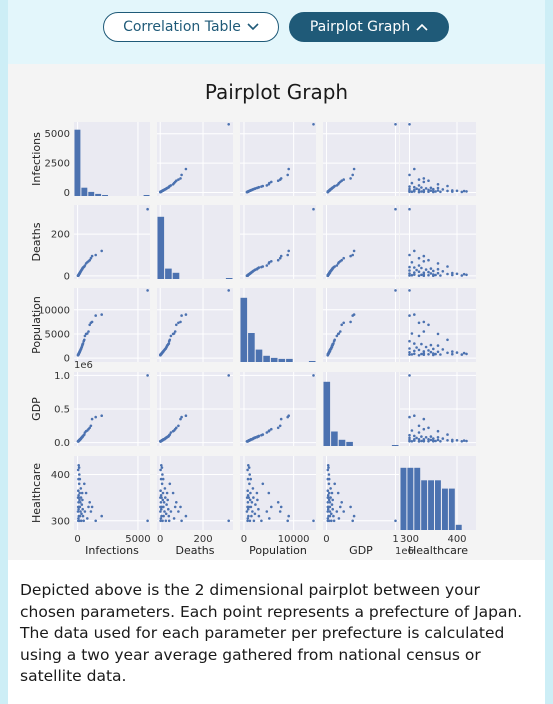 The image size is (553, 704). I want to click on y-tick-label-0-0: 0, so click(67, 193).